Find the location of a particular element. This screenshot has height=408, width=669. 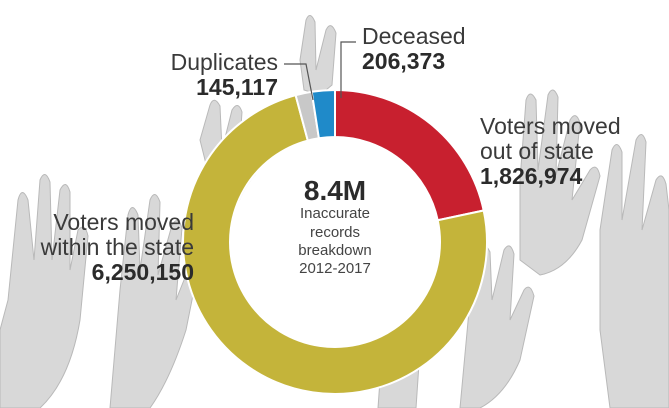

out-of-state-label: Voters moved out of state 1,826,974 is located at coordinates (550, 151).